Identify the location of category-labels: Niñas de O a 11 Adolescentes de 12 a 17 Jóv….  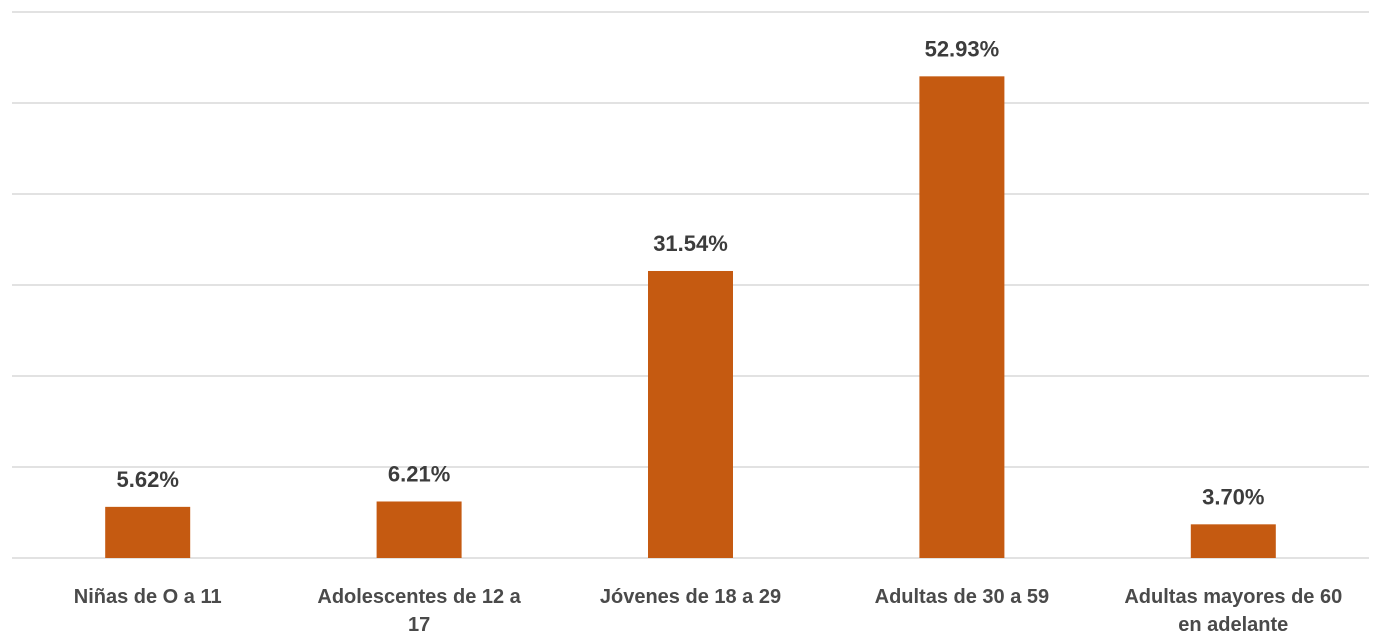
(708, 611).